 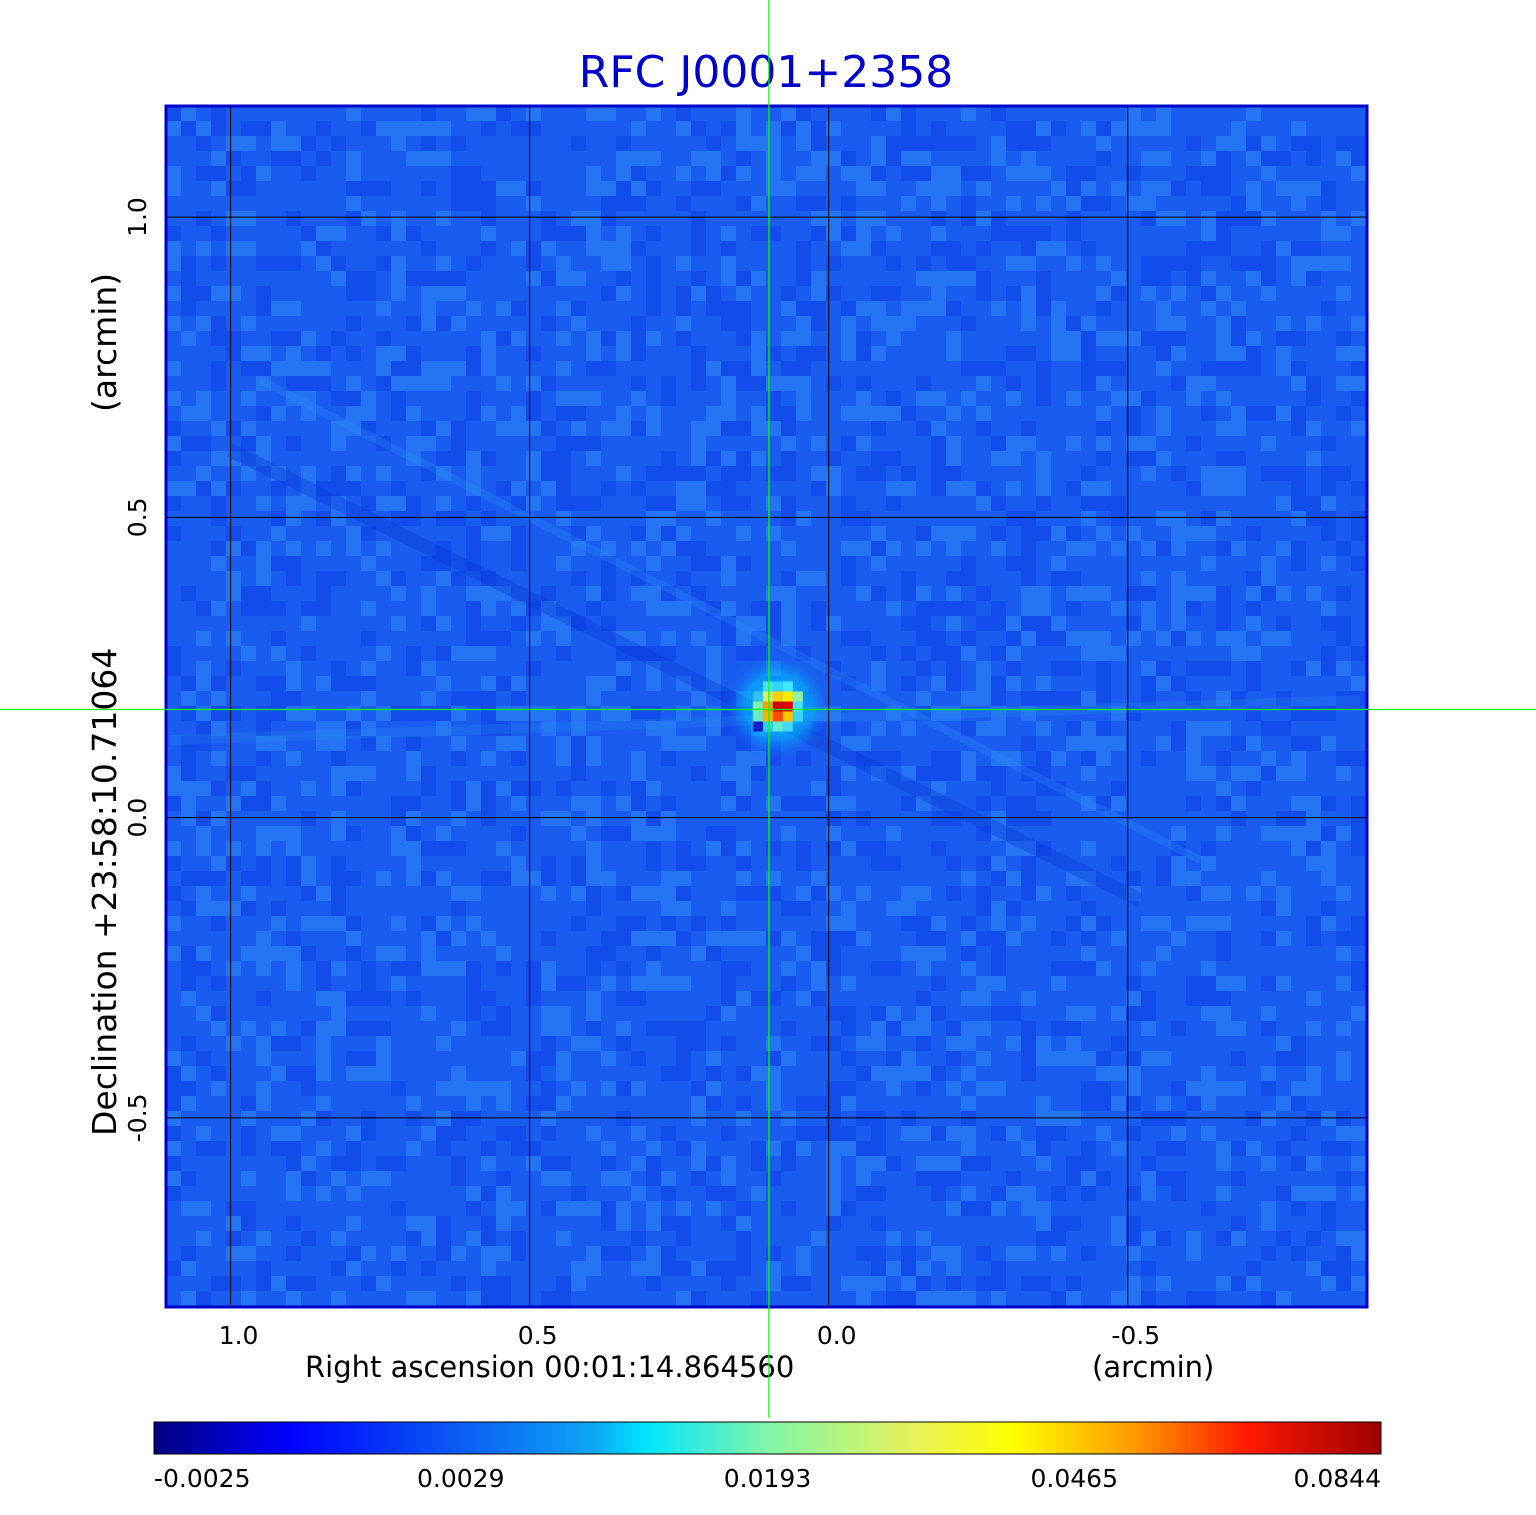 What do you see at coordinates (104, 892) in the screenshot?
I see `y-axis-label: Declination +23:58:10.71064` at bounding box center [104, 892].